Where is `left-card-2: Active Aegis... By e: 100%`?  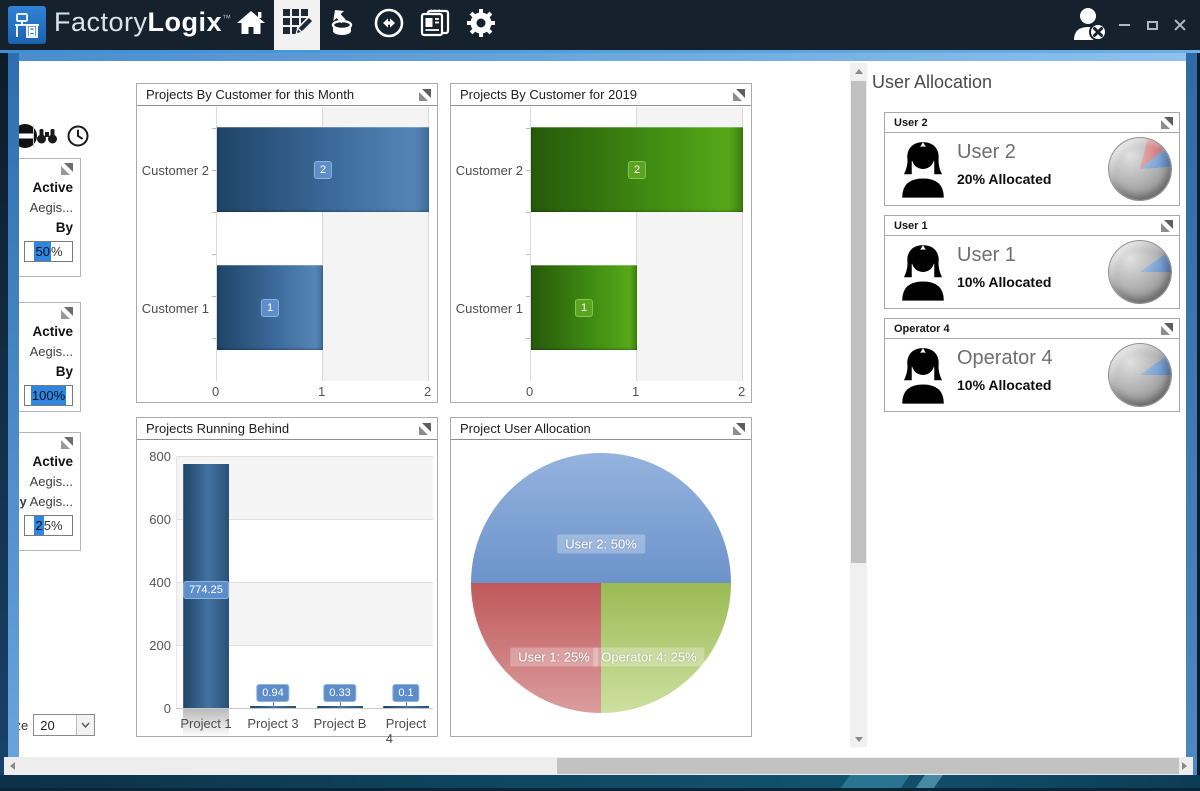
left-card-2: Active Aegis... By e: 100% is located at coordinates (50, 357).